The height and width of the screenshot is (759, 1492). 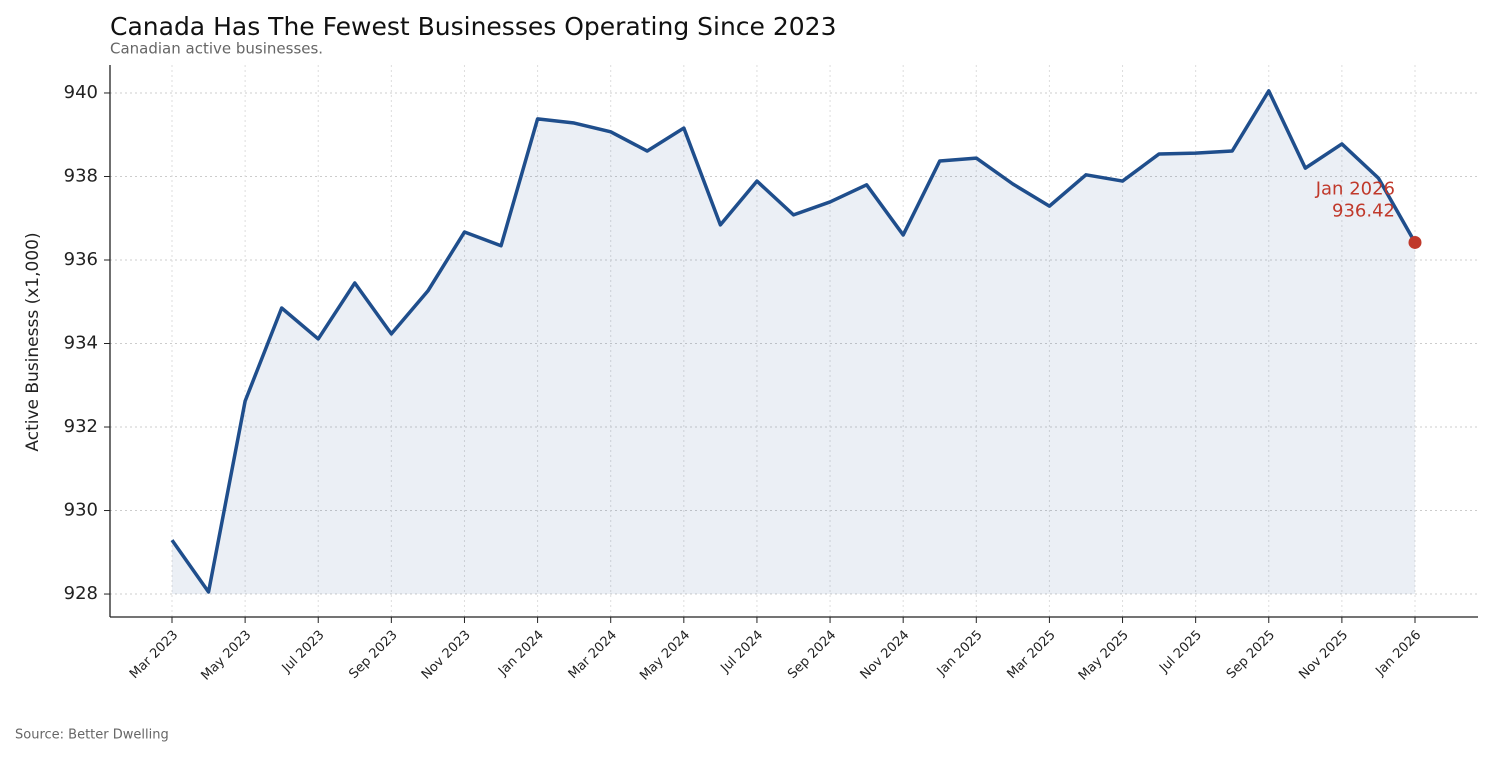 I want to click on y-axis-label: Active Businesss (x1,000), so click(x=33, y=341).